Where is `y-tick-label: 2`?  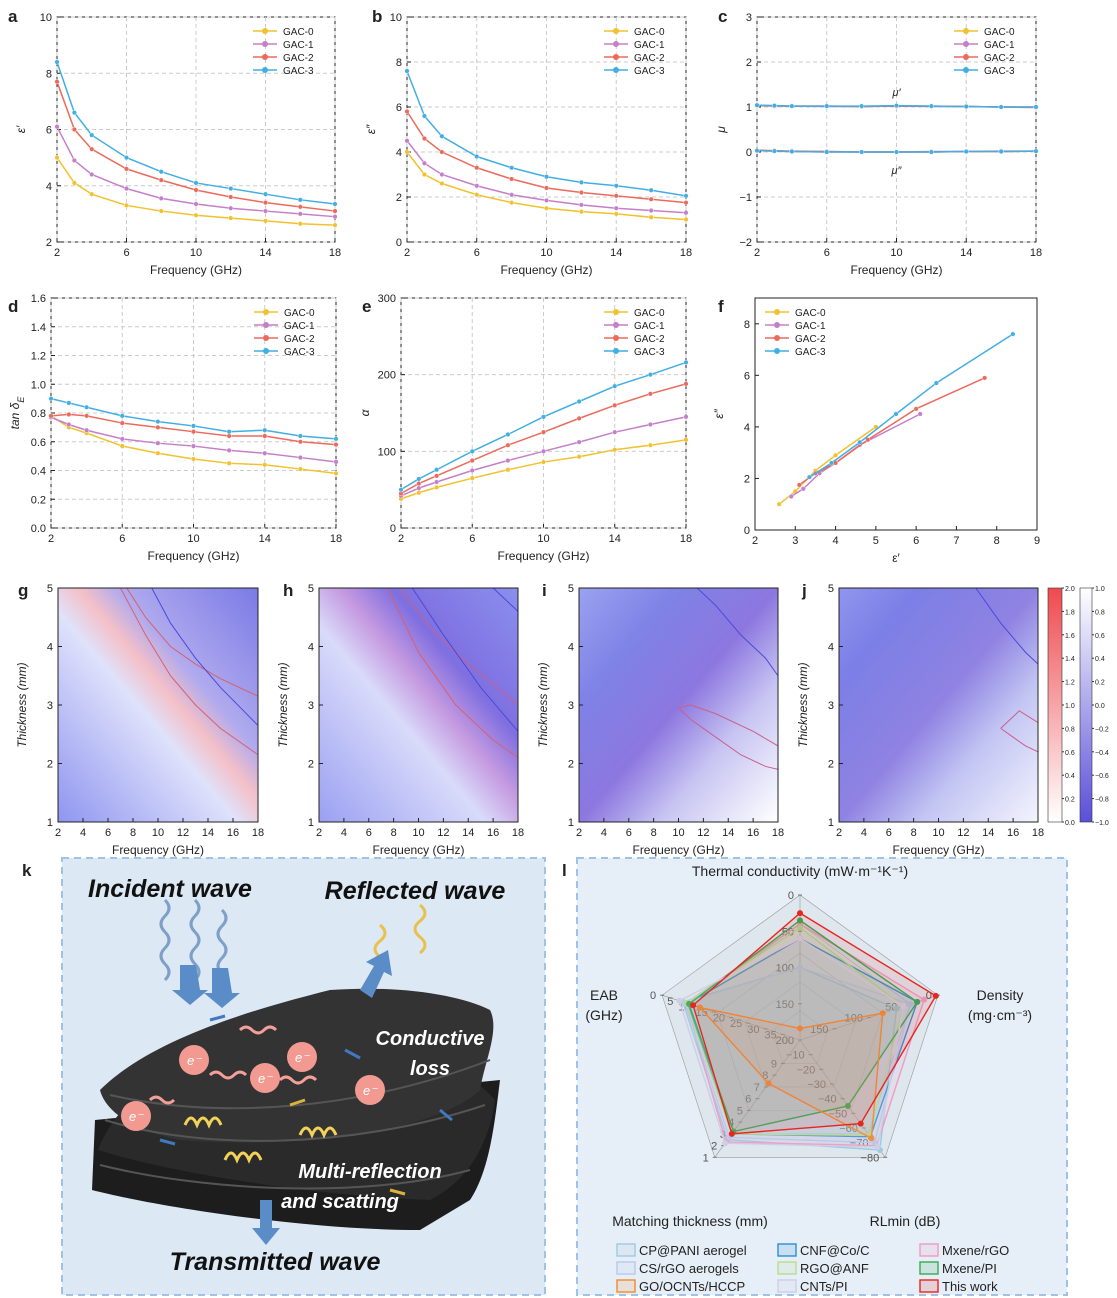 y-tick-label: 2 is located at coordinates (747, 479).